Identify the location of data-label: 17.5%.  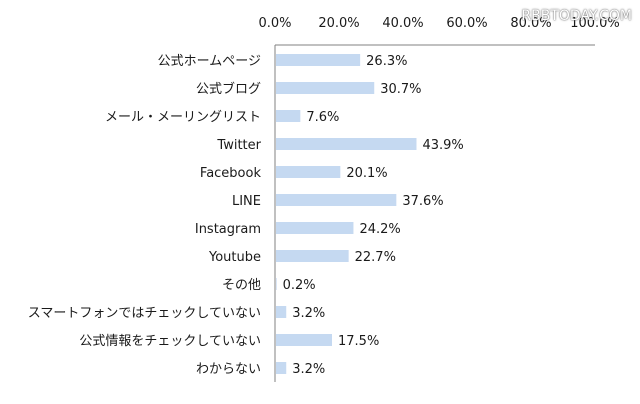
(358, 341).